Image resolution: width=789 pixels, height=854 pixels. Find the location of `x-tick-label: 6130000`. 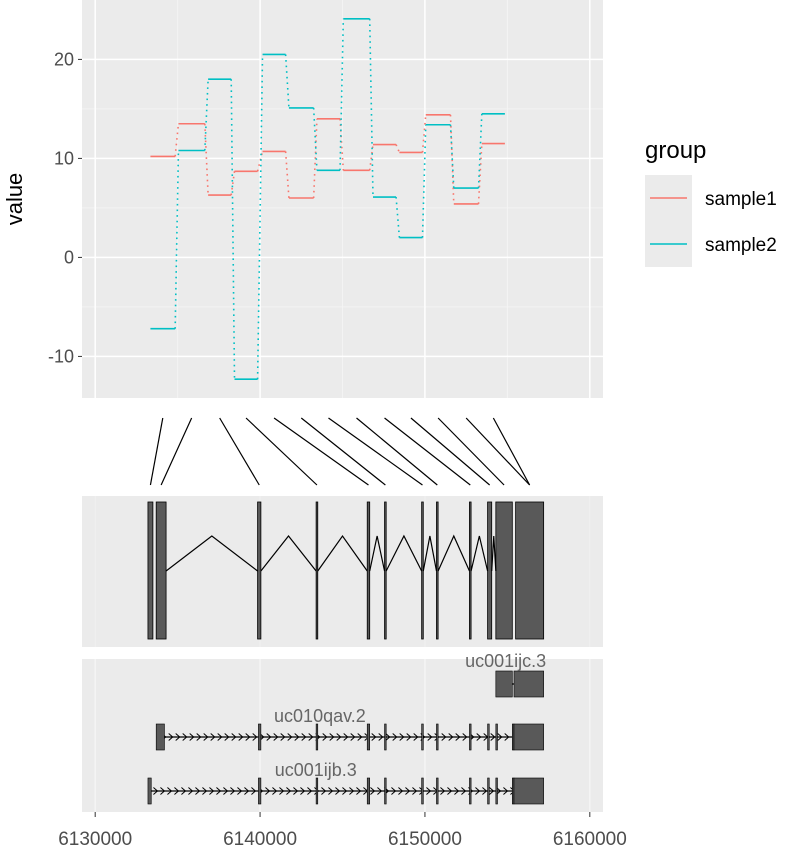

x-tick-label: 6130000 is located at coordinates (95, 839).